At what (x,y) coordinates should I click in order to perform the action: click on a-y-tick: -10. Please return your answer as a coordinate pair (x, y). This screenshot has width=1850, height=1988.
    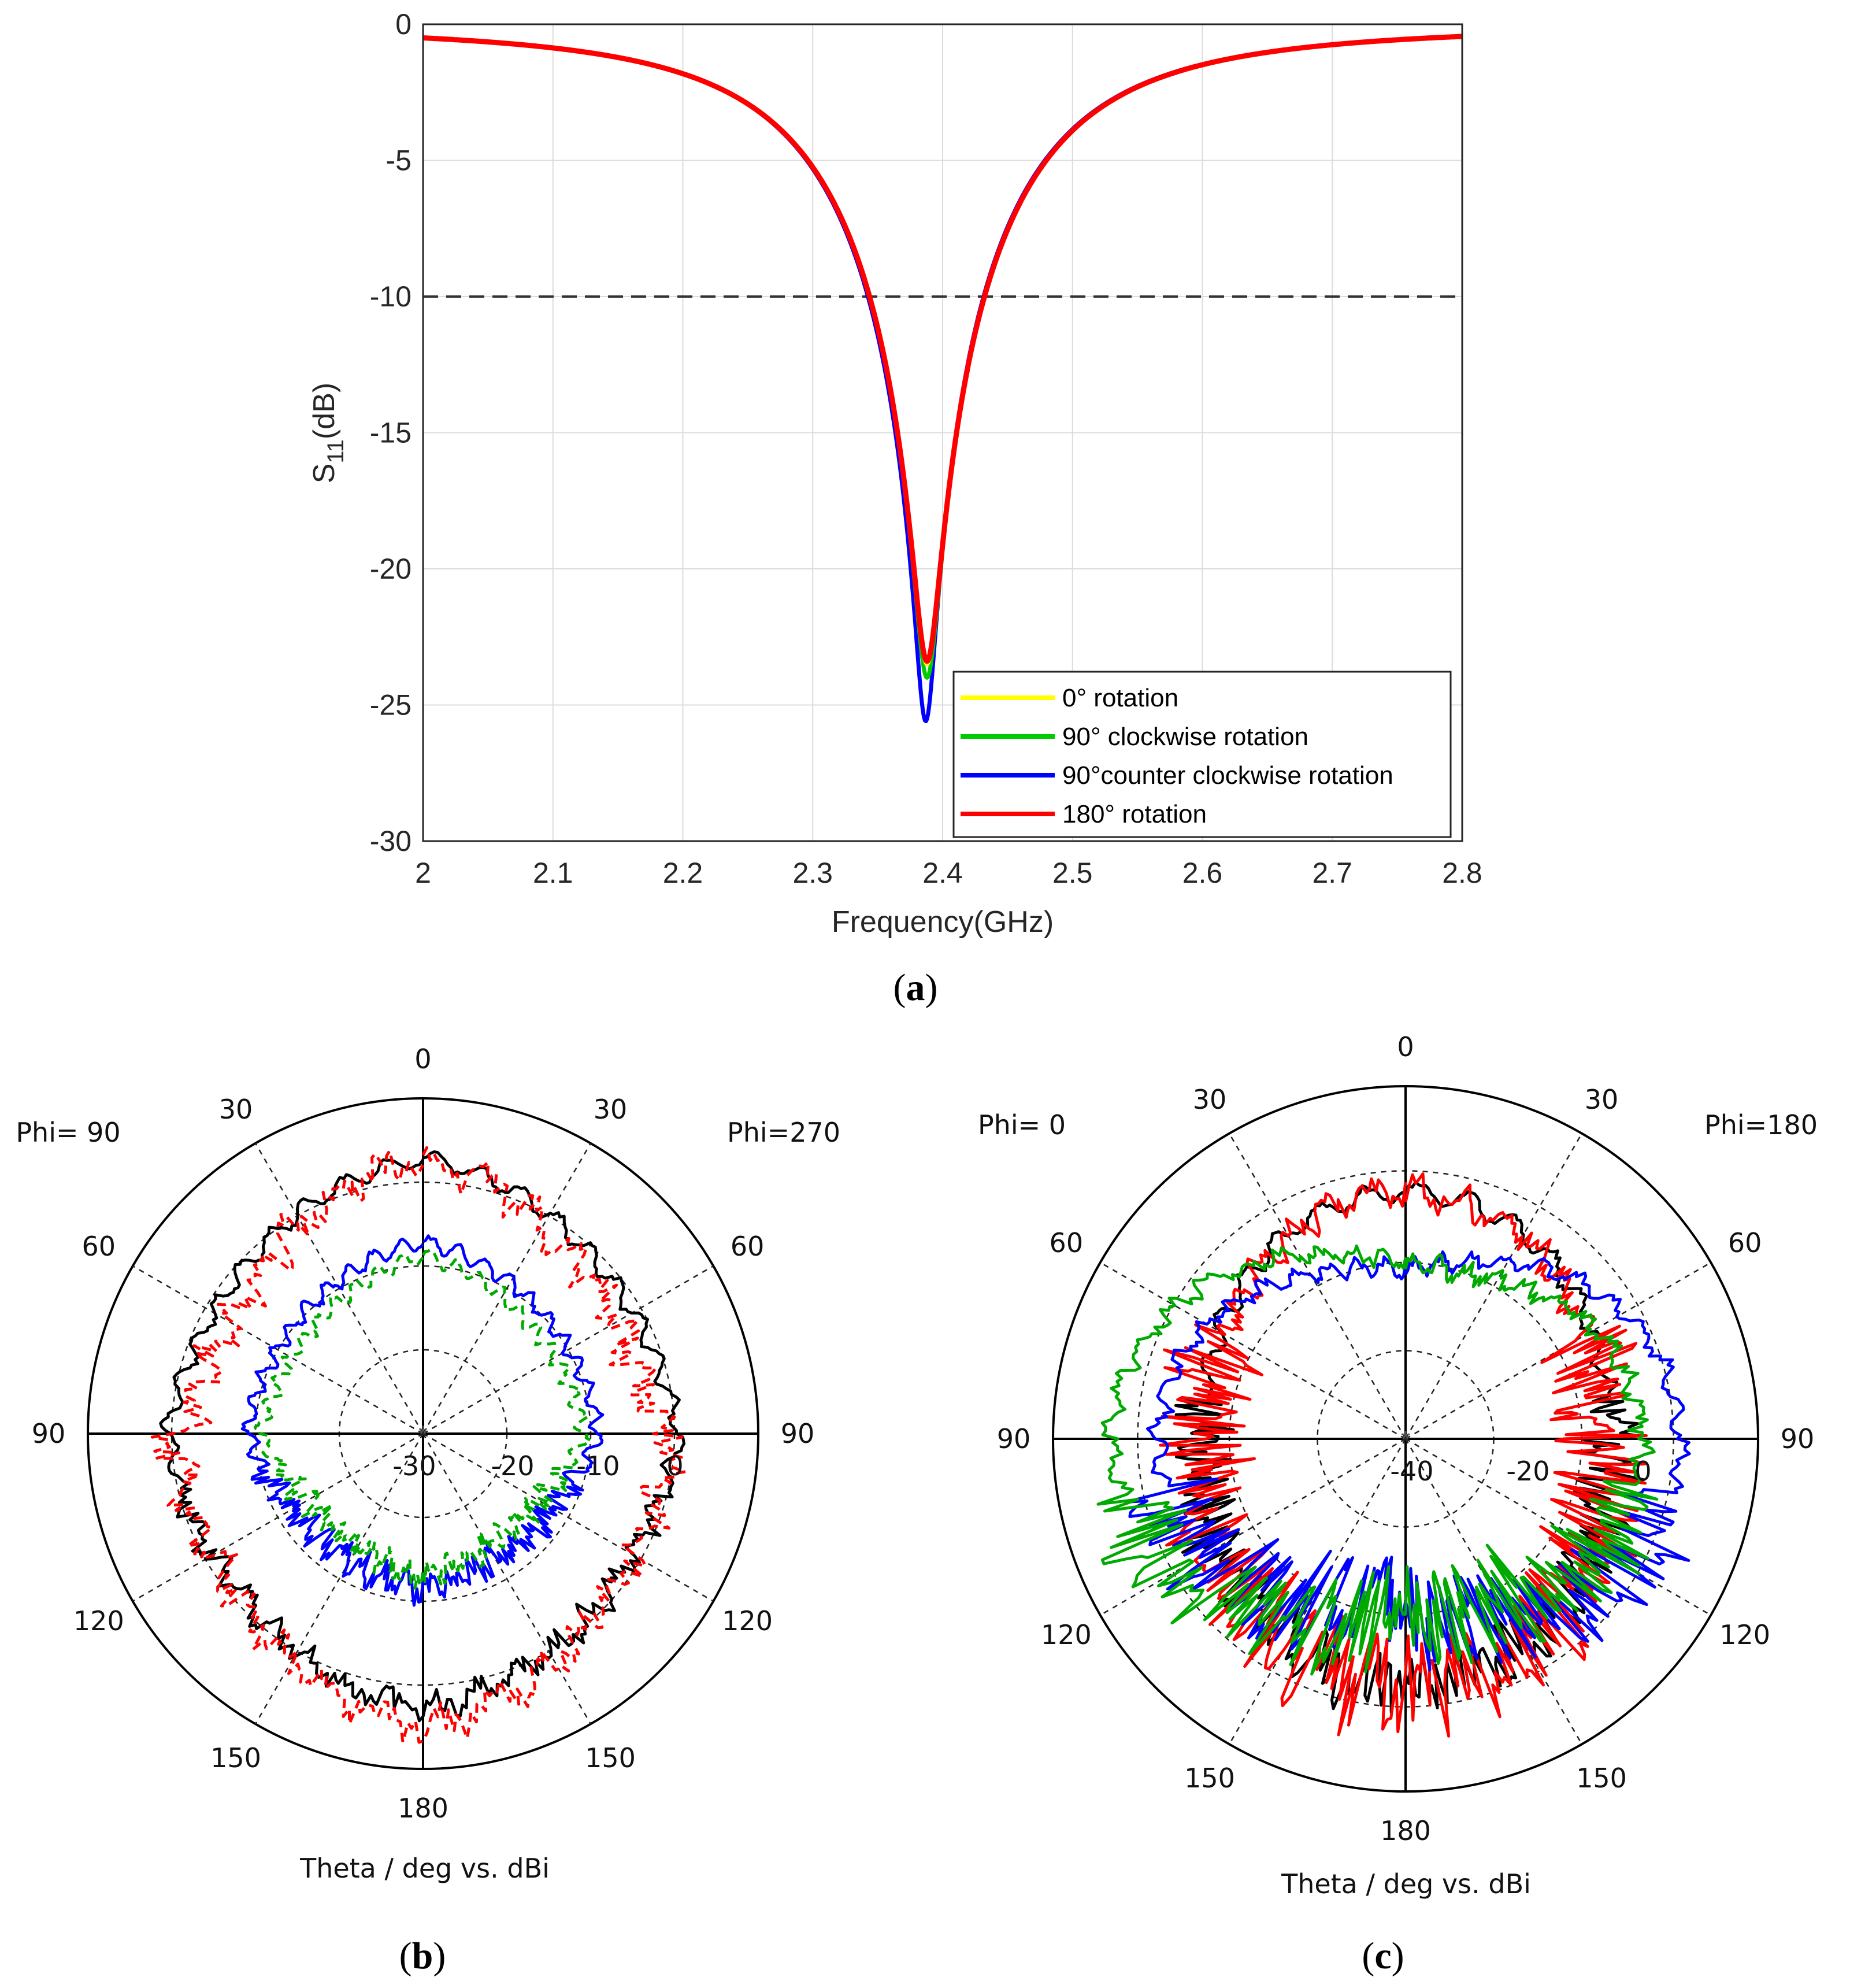
    Looking at the image, I should click on (391, 296).